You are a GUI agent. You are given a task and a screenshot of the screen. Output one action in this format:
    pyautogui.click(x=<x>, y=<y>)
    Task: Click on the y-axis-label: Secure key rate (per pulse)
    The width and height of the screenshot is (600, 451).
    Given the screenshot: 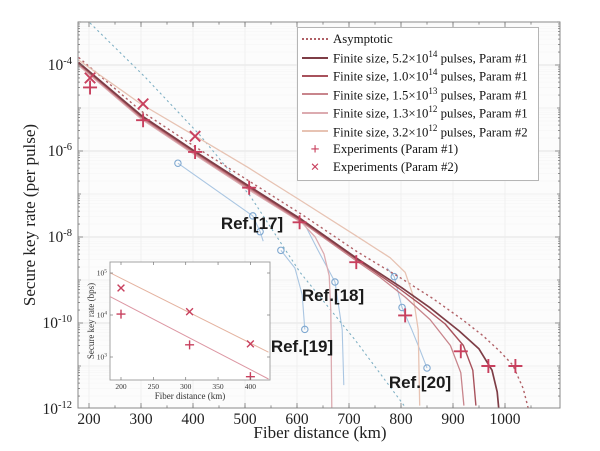 What is the action you would take?
    pyautogui.click(x=29, y=215)
    